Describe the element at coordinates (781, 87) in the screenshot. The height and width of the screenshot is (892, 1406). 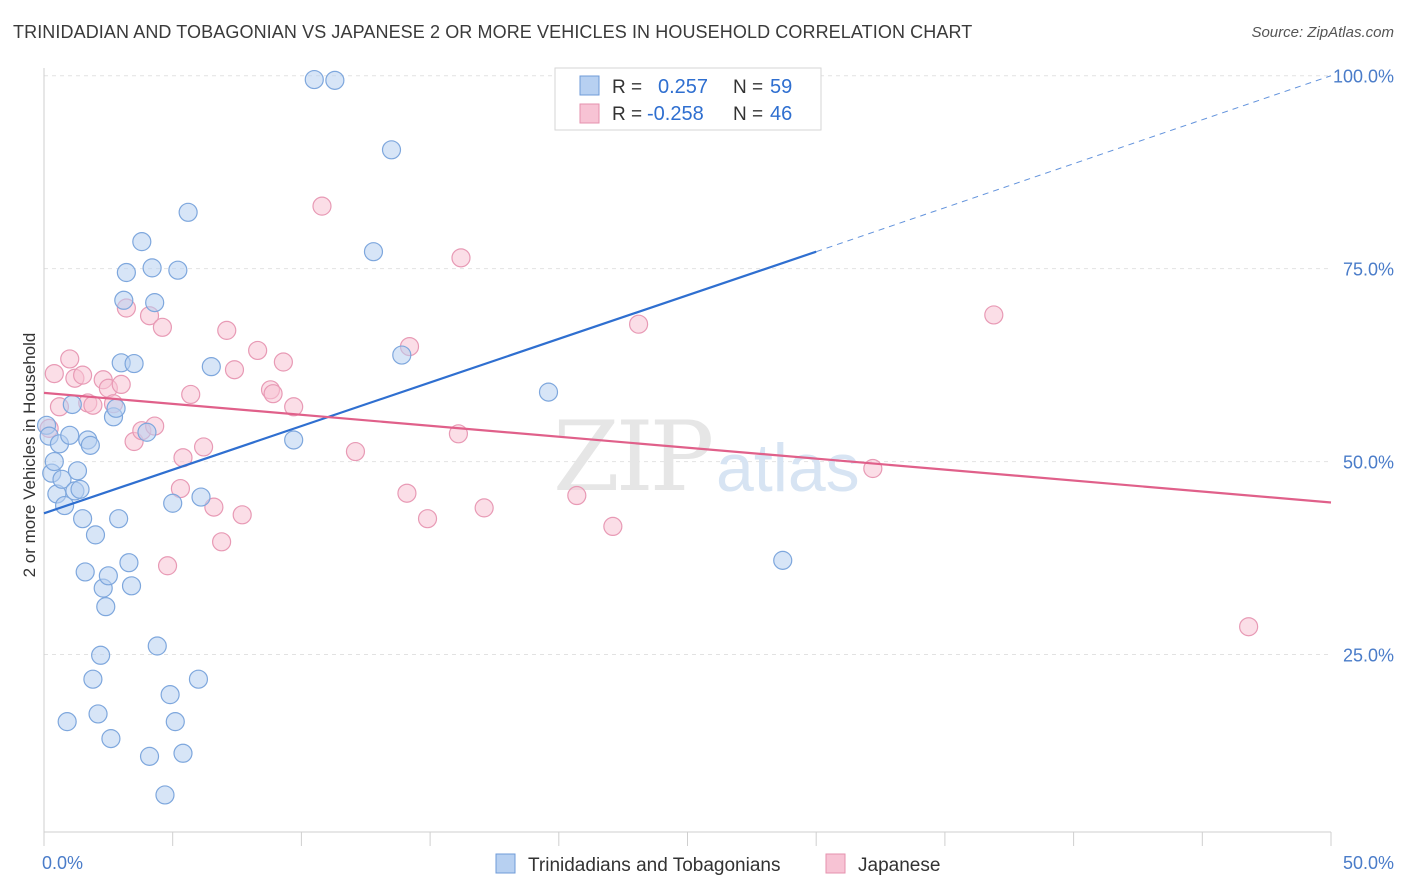
I see `stats-blue-n-value: 59` at that location.